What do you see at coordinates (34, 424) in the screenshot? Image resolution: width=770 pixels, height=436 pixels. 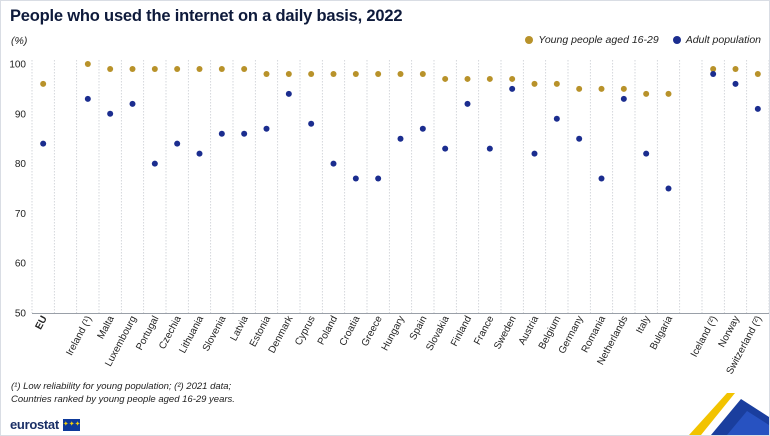 I see `logo-text: eurostat` at bounding box center [34, 424].